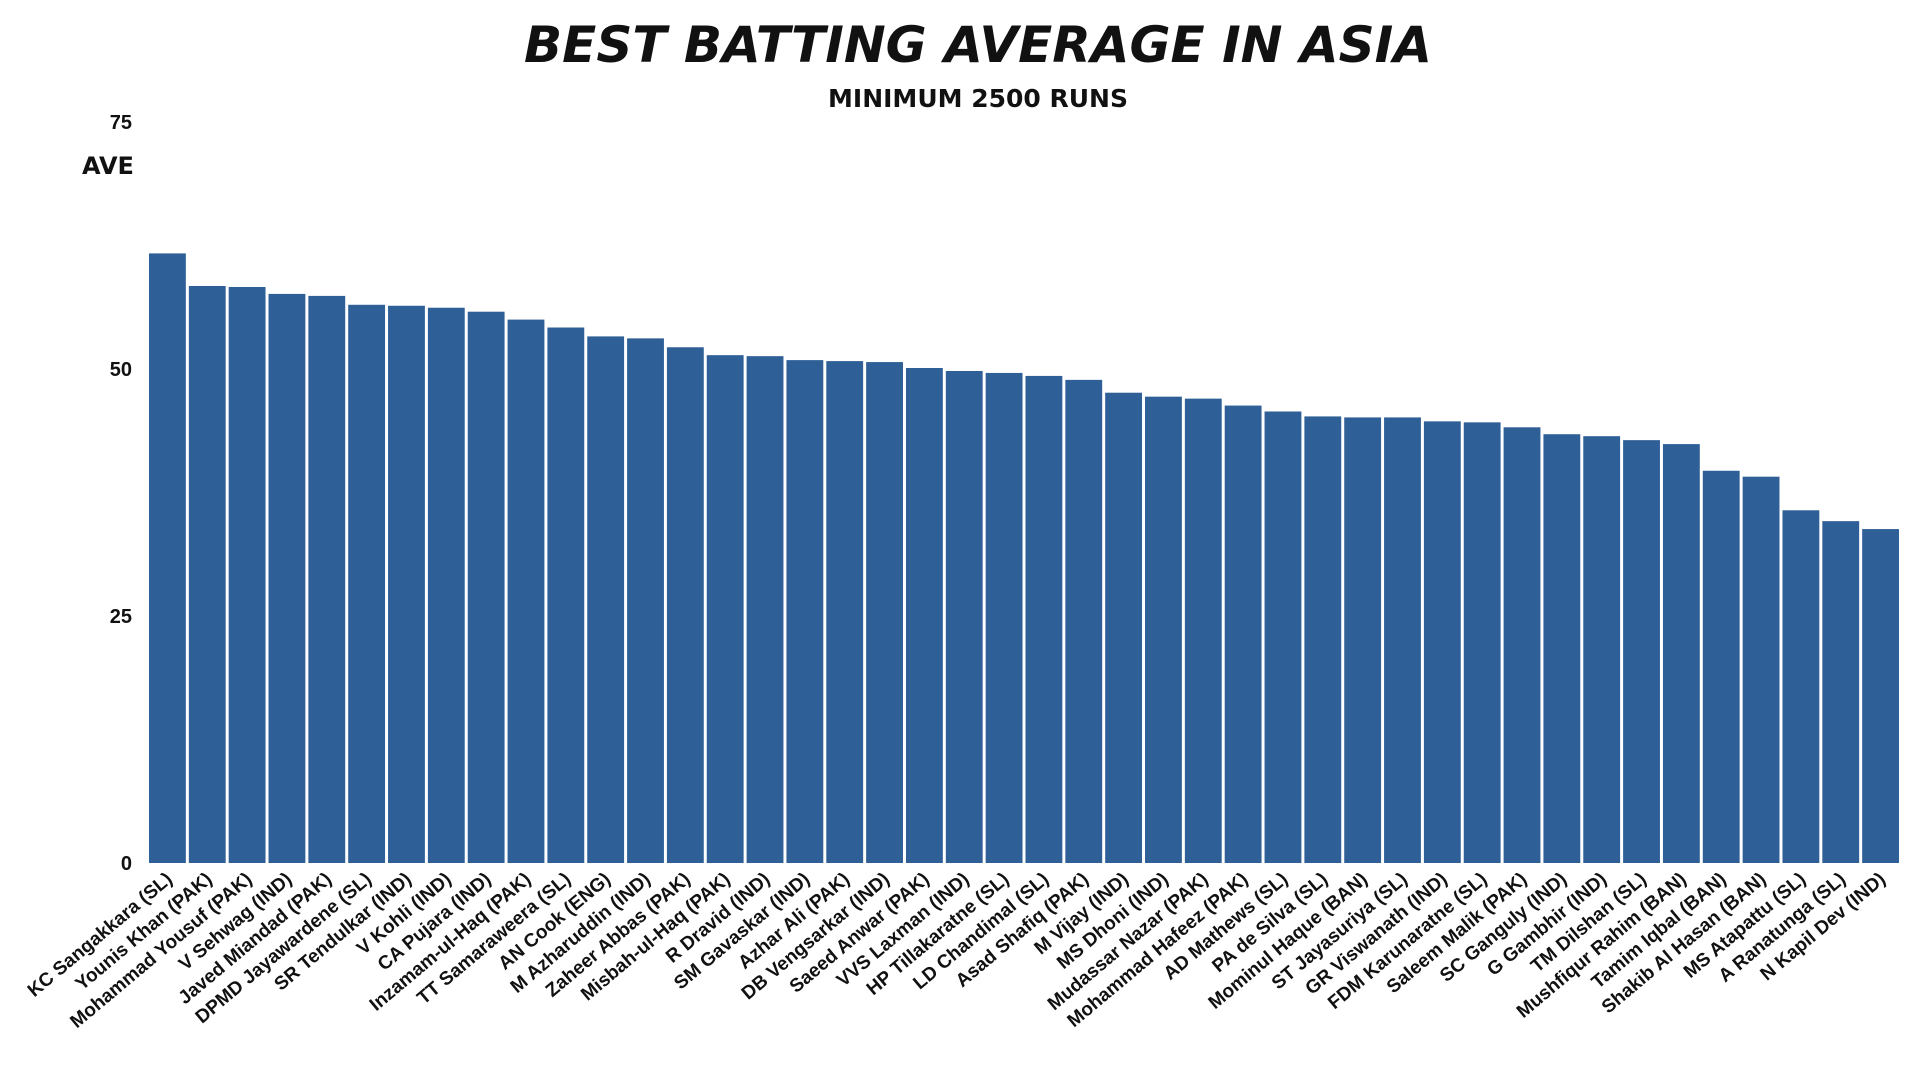 The image size is (1920, 1080). I want to click on y-tick-label: 50, so click(121, 370).